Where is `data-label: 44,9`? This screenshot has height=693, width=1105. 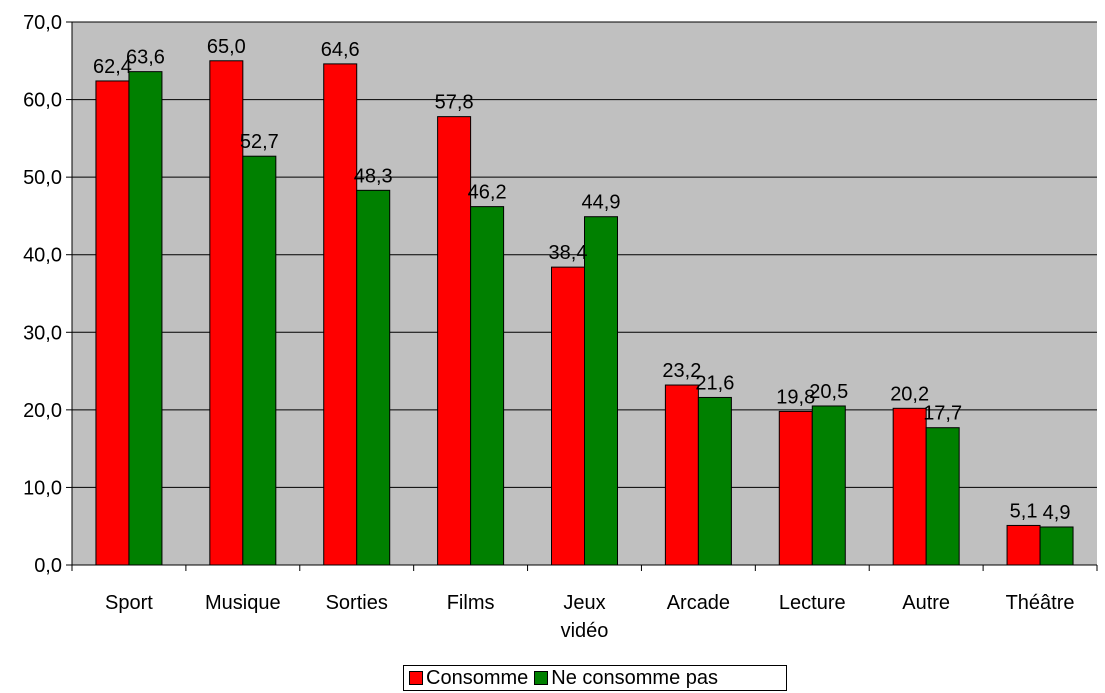 data-label: 44,9 is located at coordinates (601, 203).